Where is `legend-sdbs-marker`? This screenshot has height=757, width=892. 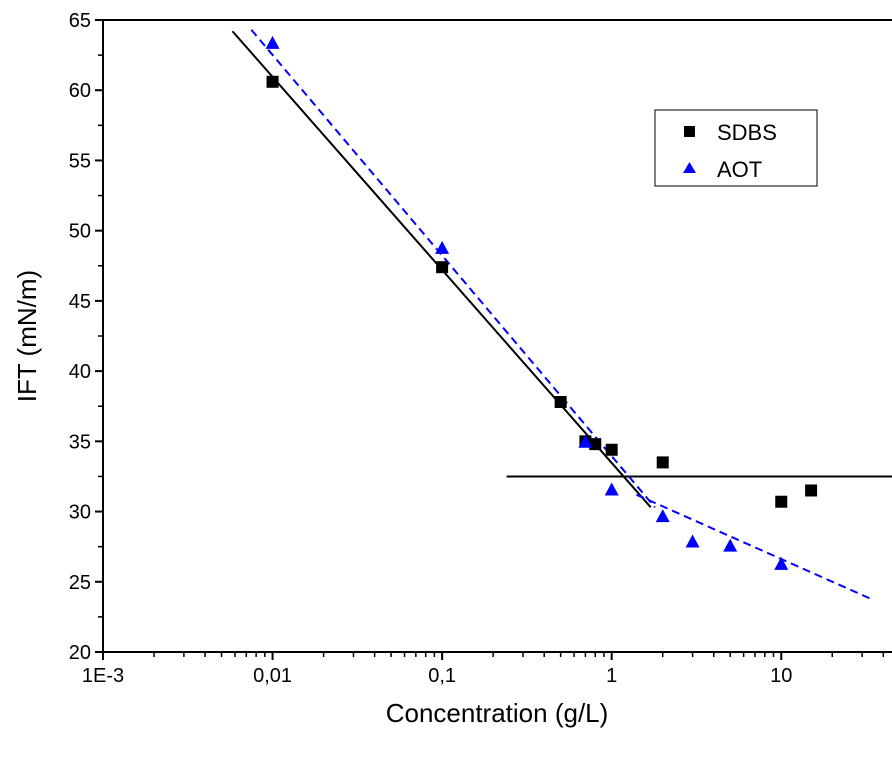 legend-sdbs-marker is located at coordinates (689, 131).